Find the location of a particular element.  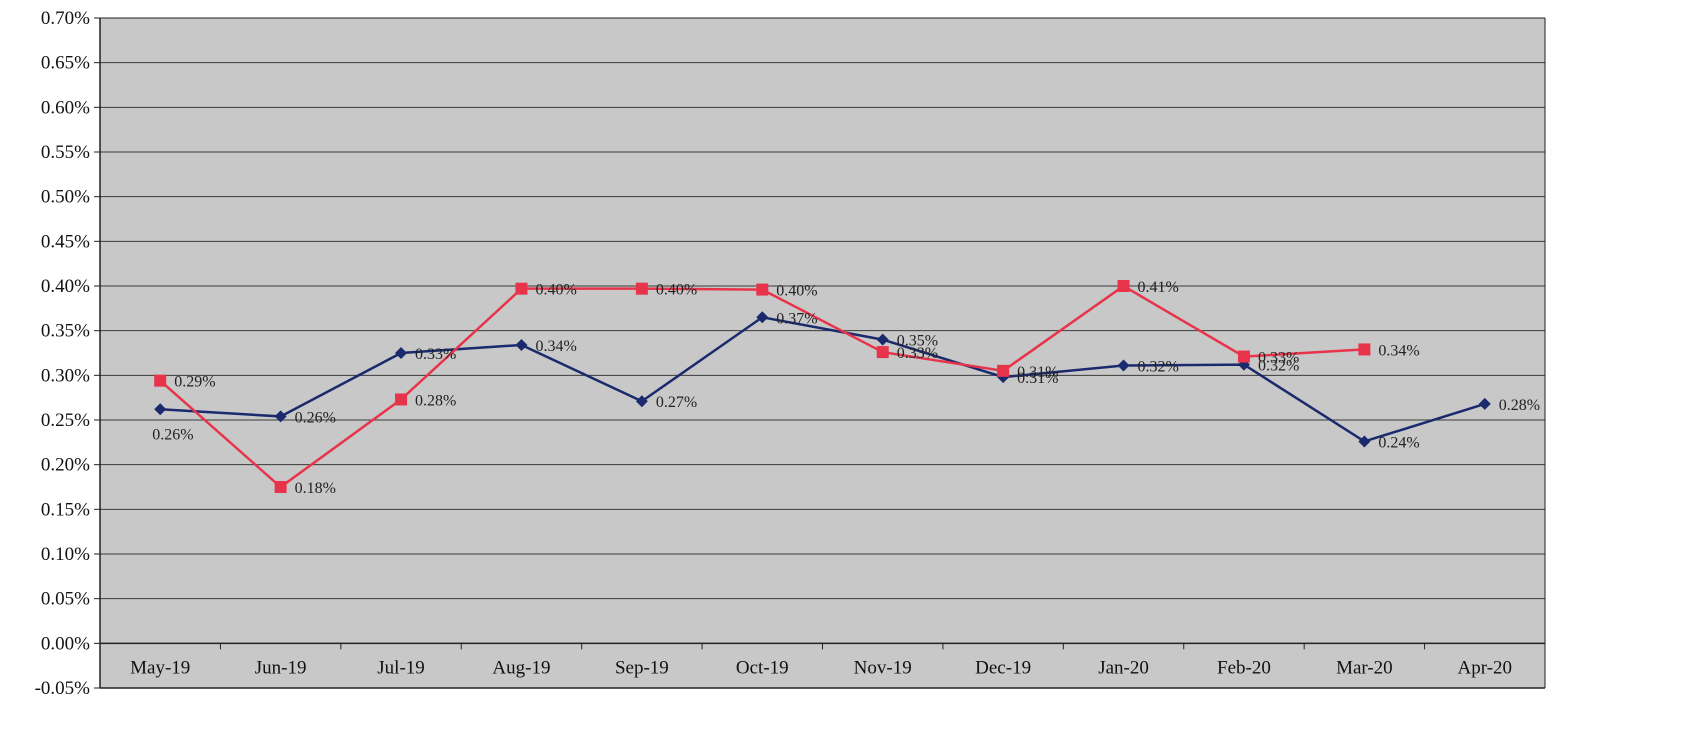

series-1-line is located at coordinates (823, 379).